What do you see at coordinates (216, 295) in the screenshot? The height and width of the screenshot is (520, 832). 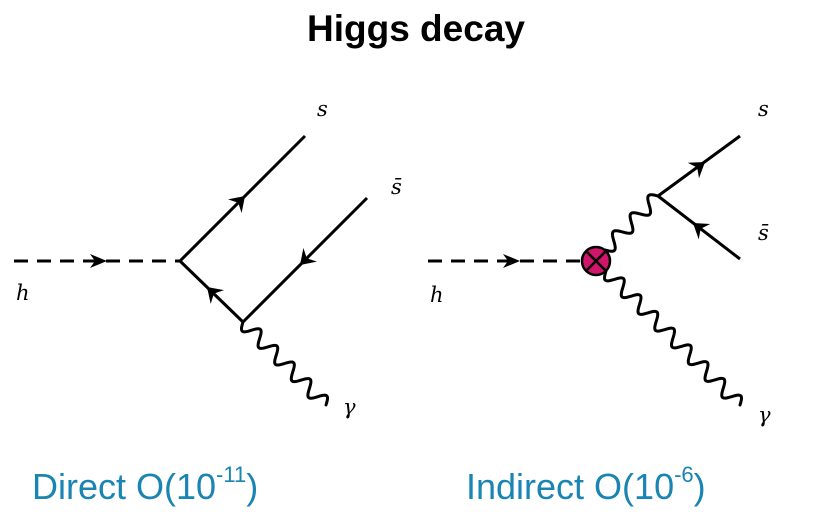 I see `internal-arrow` at bounding box center [216, 295].